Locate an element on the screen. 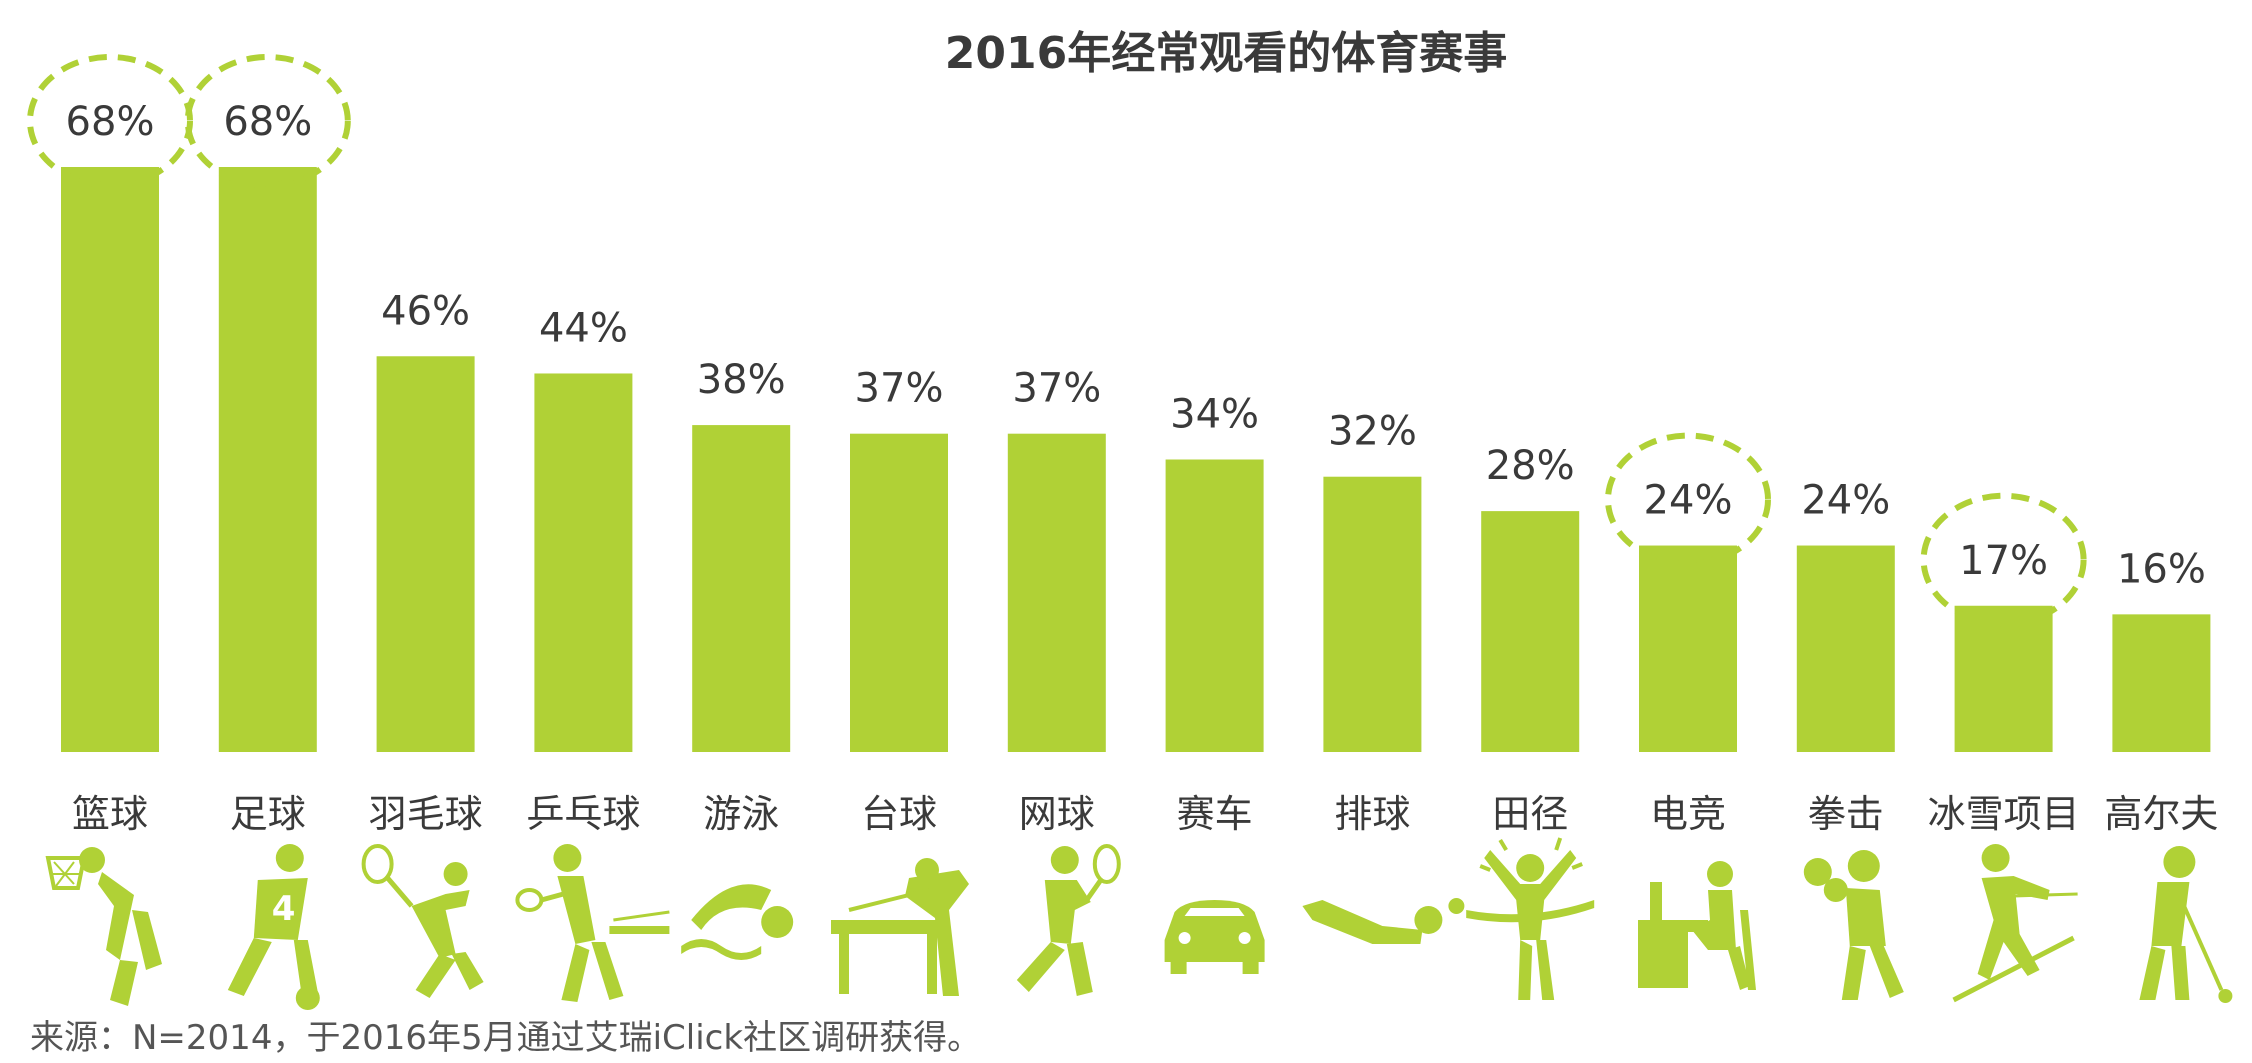  soccer-player-icon: 4 is located at coordinates (273, 927).